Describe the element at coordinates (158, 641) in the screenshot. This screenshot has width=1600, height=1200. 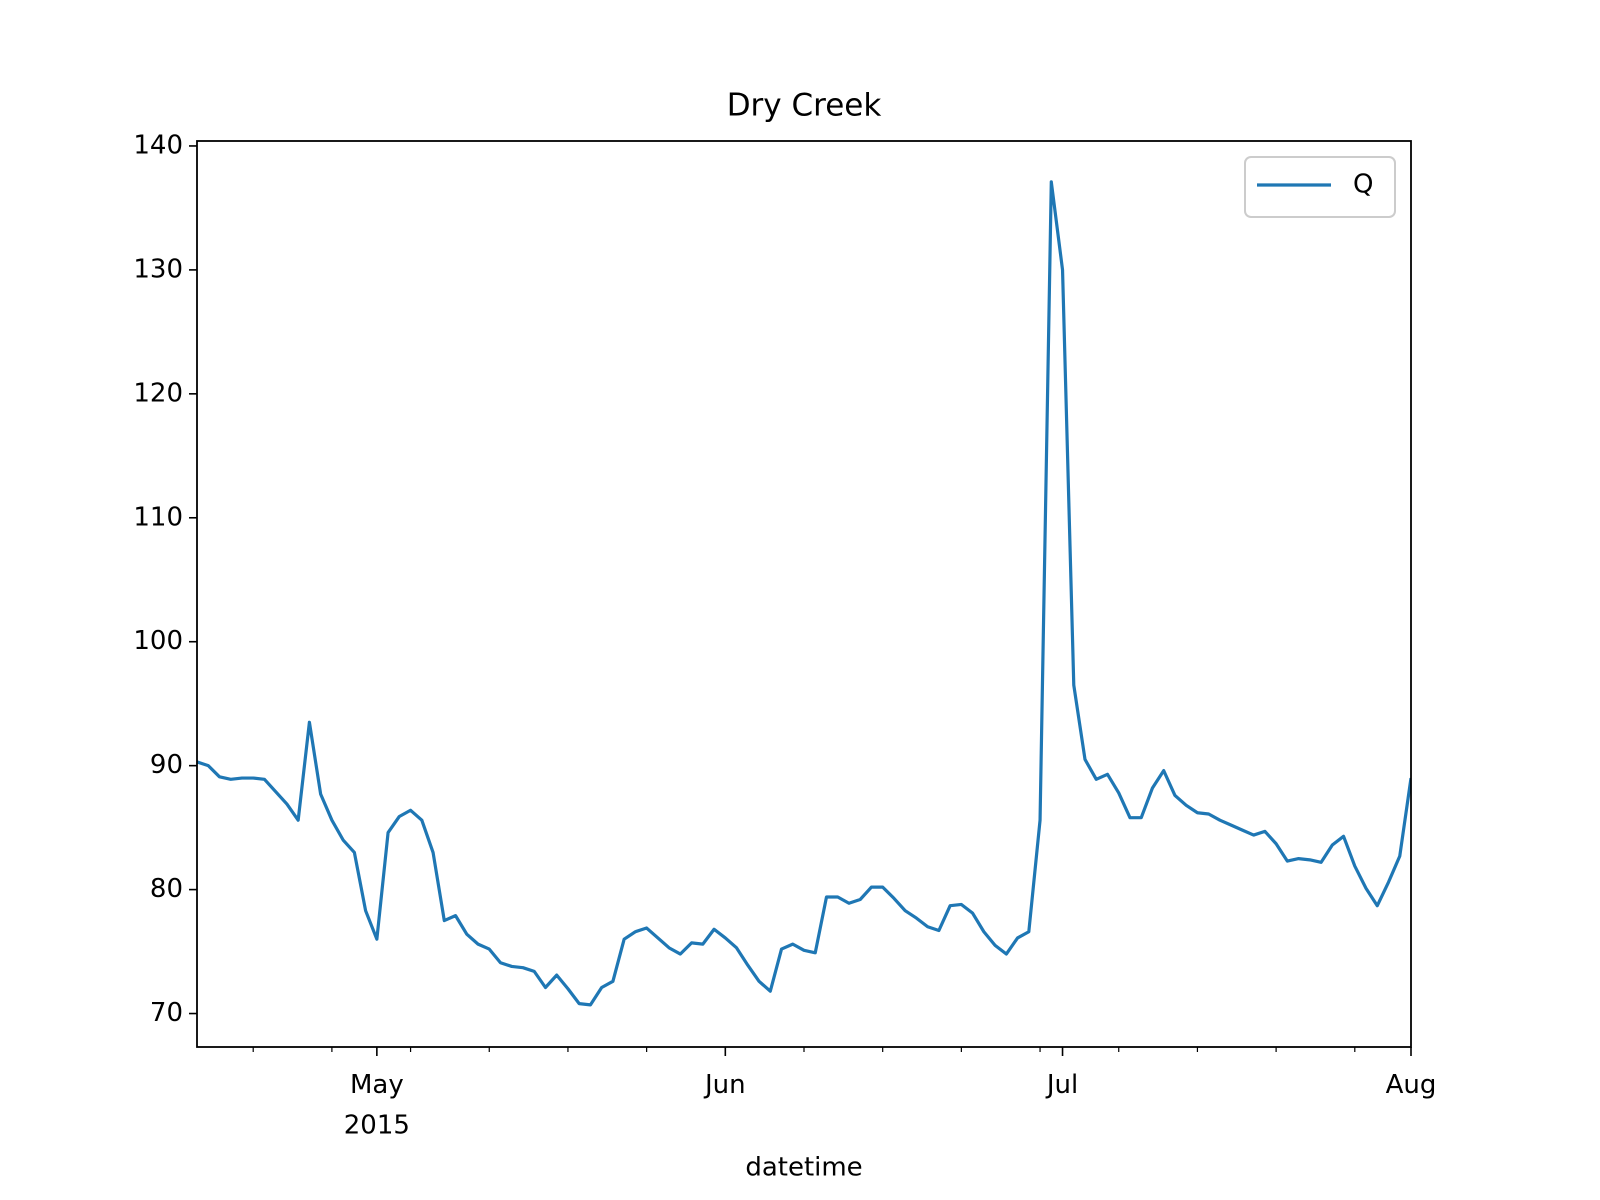
I see `y-tick-label: 100` at that location.